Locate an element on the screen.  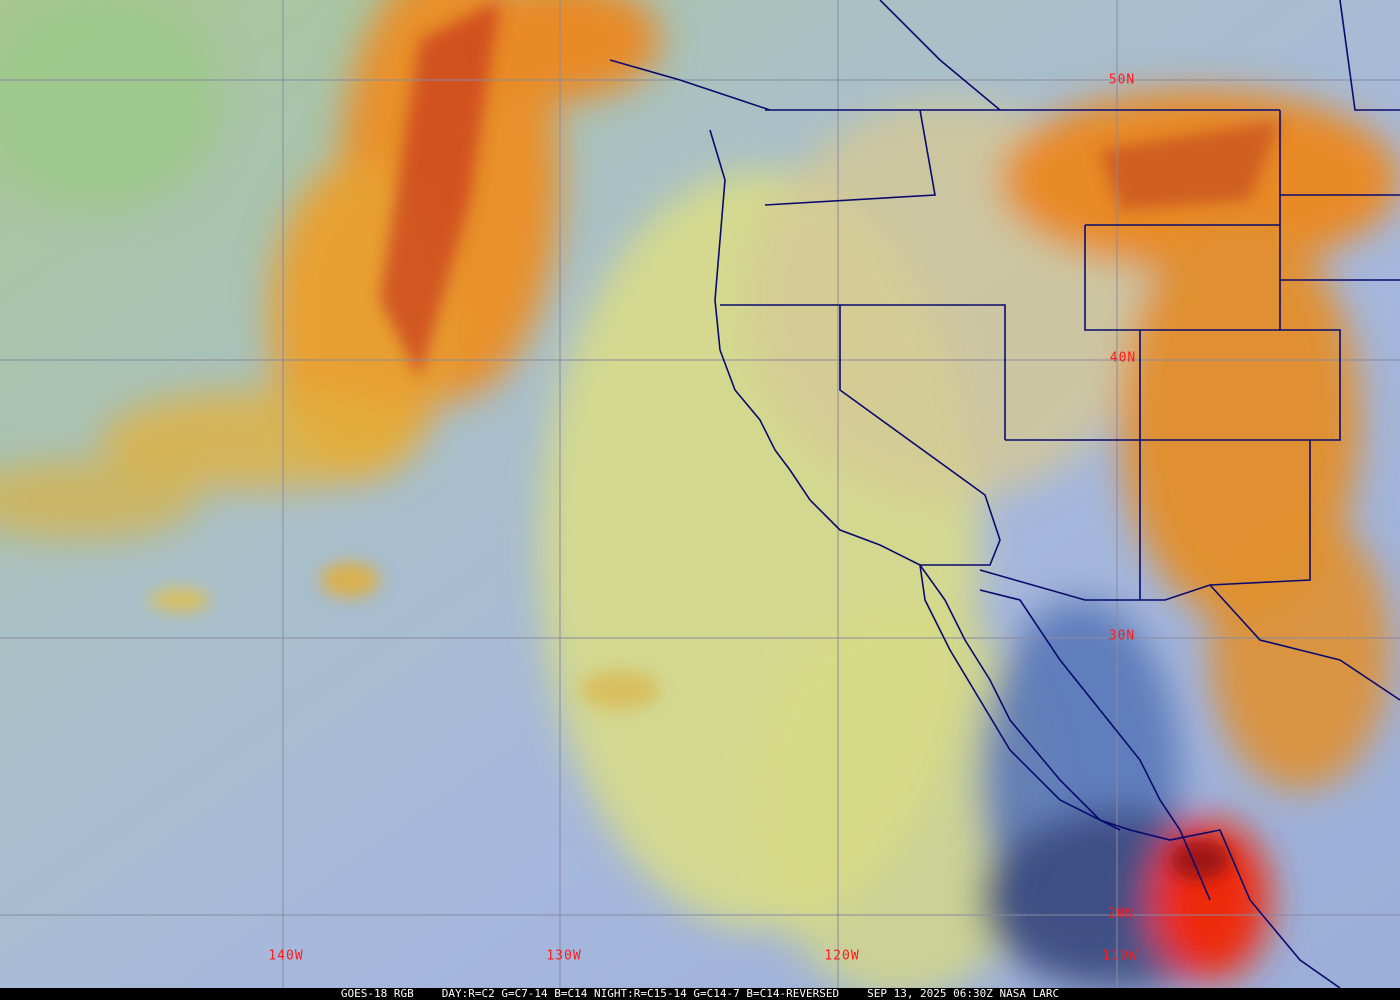
lat-label-20n: 20N is located at coordinates (1121, 914).